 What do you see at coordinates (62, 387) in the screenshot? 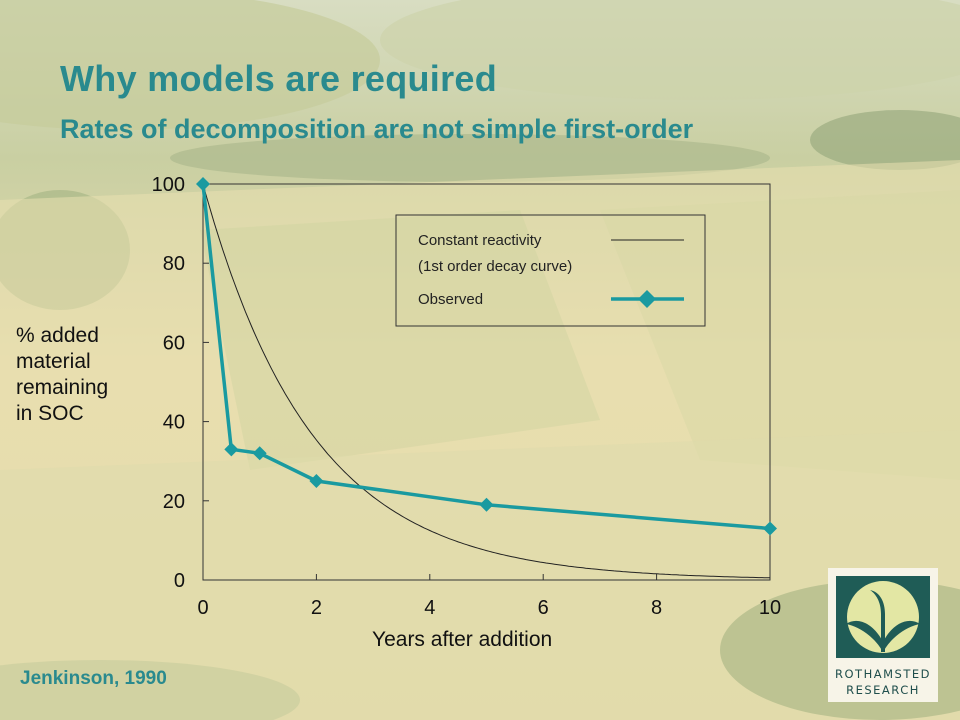
I see `y-axis-label-line: remaining` at bounding box center [62, 387].